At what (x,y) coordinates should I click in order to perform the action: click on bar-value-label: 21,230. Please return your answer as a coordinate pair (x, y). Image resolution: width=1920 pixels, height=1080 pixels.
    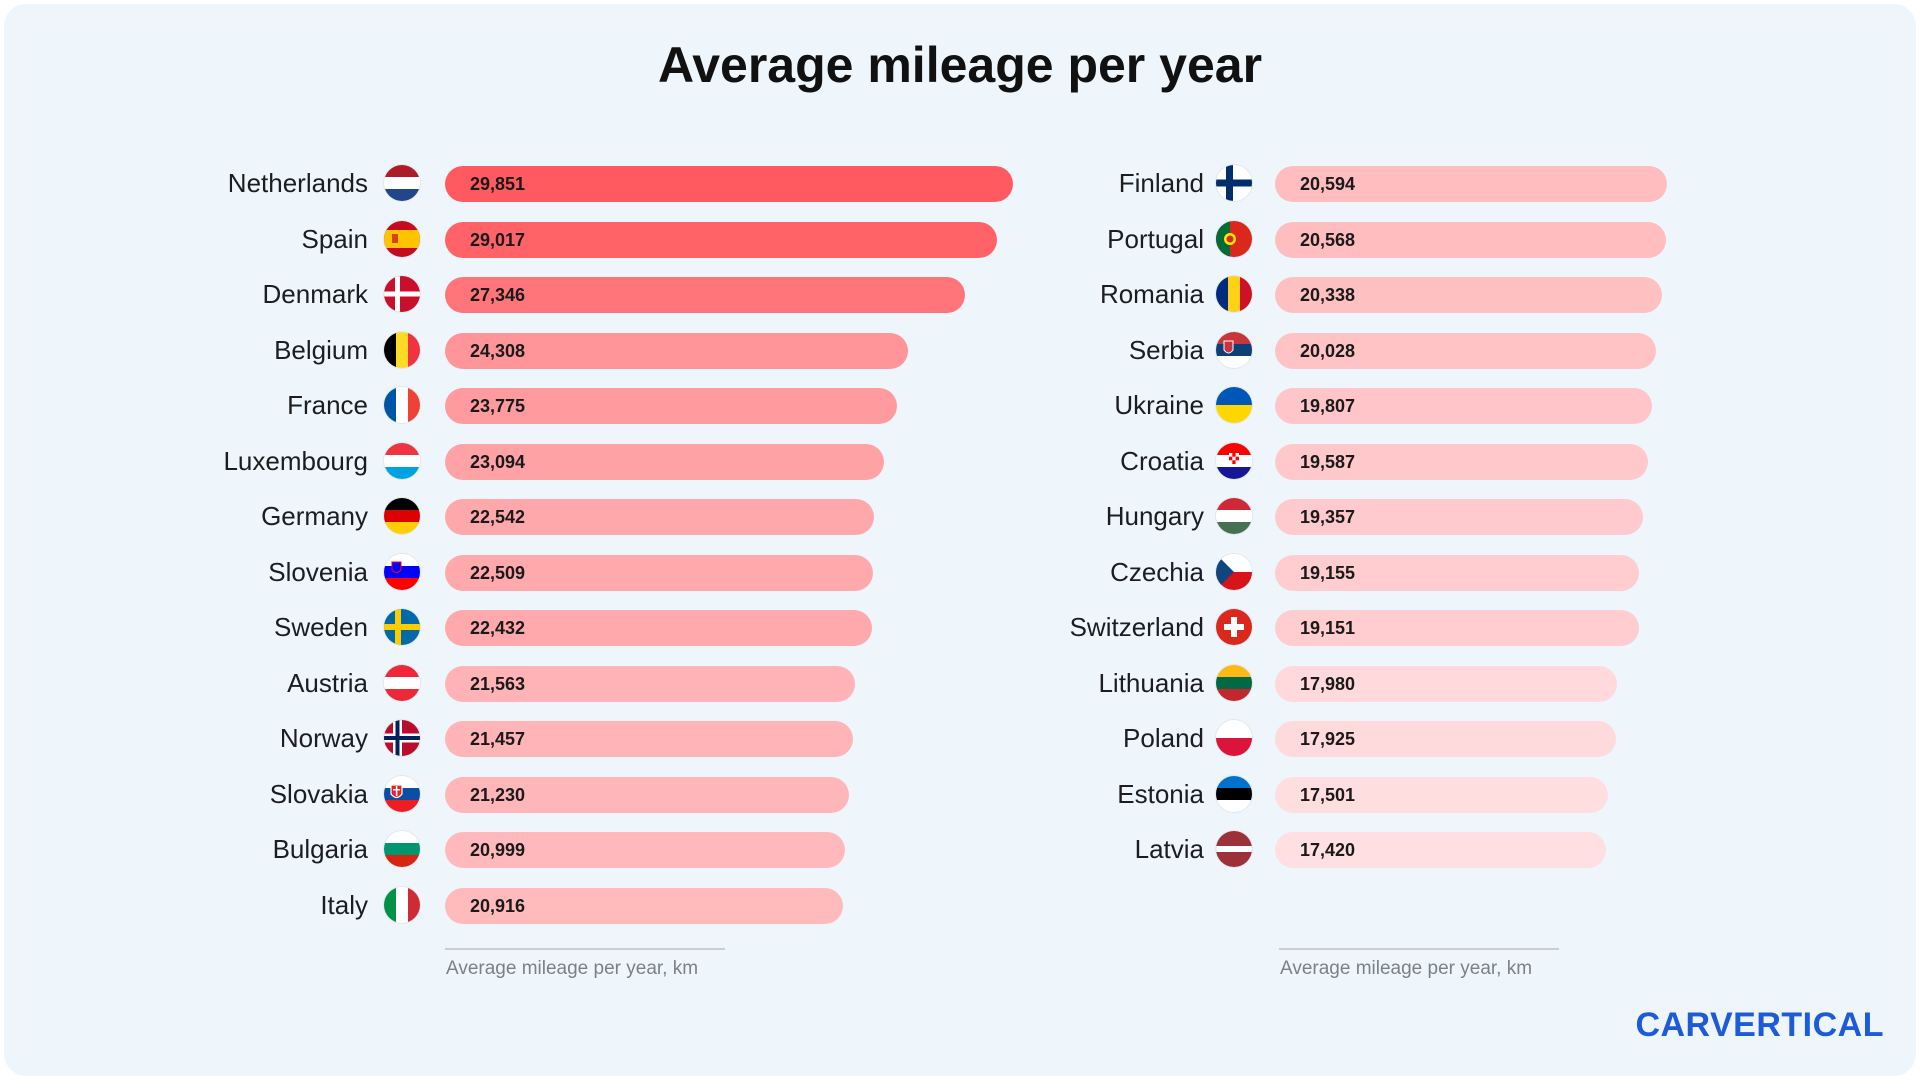
    Looking at the image, I should click on (498, 795).